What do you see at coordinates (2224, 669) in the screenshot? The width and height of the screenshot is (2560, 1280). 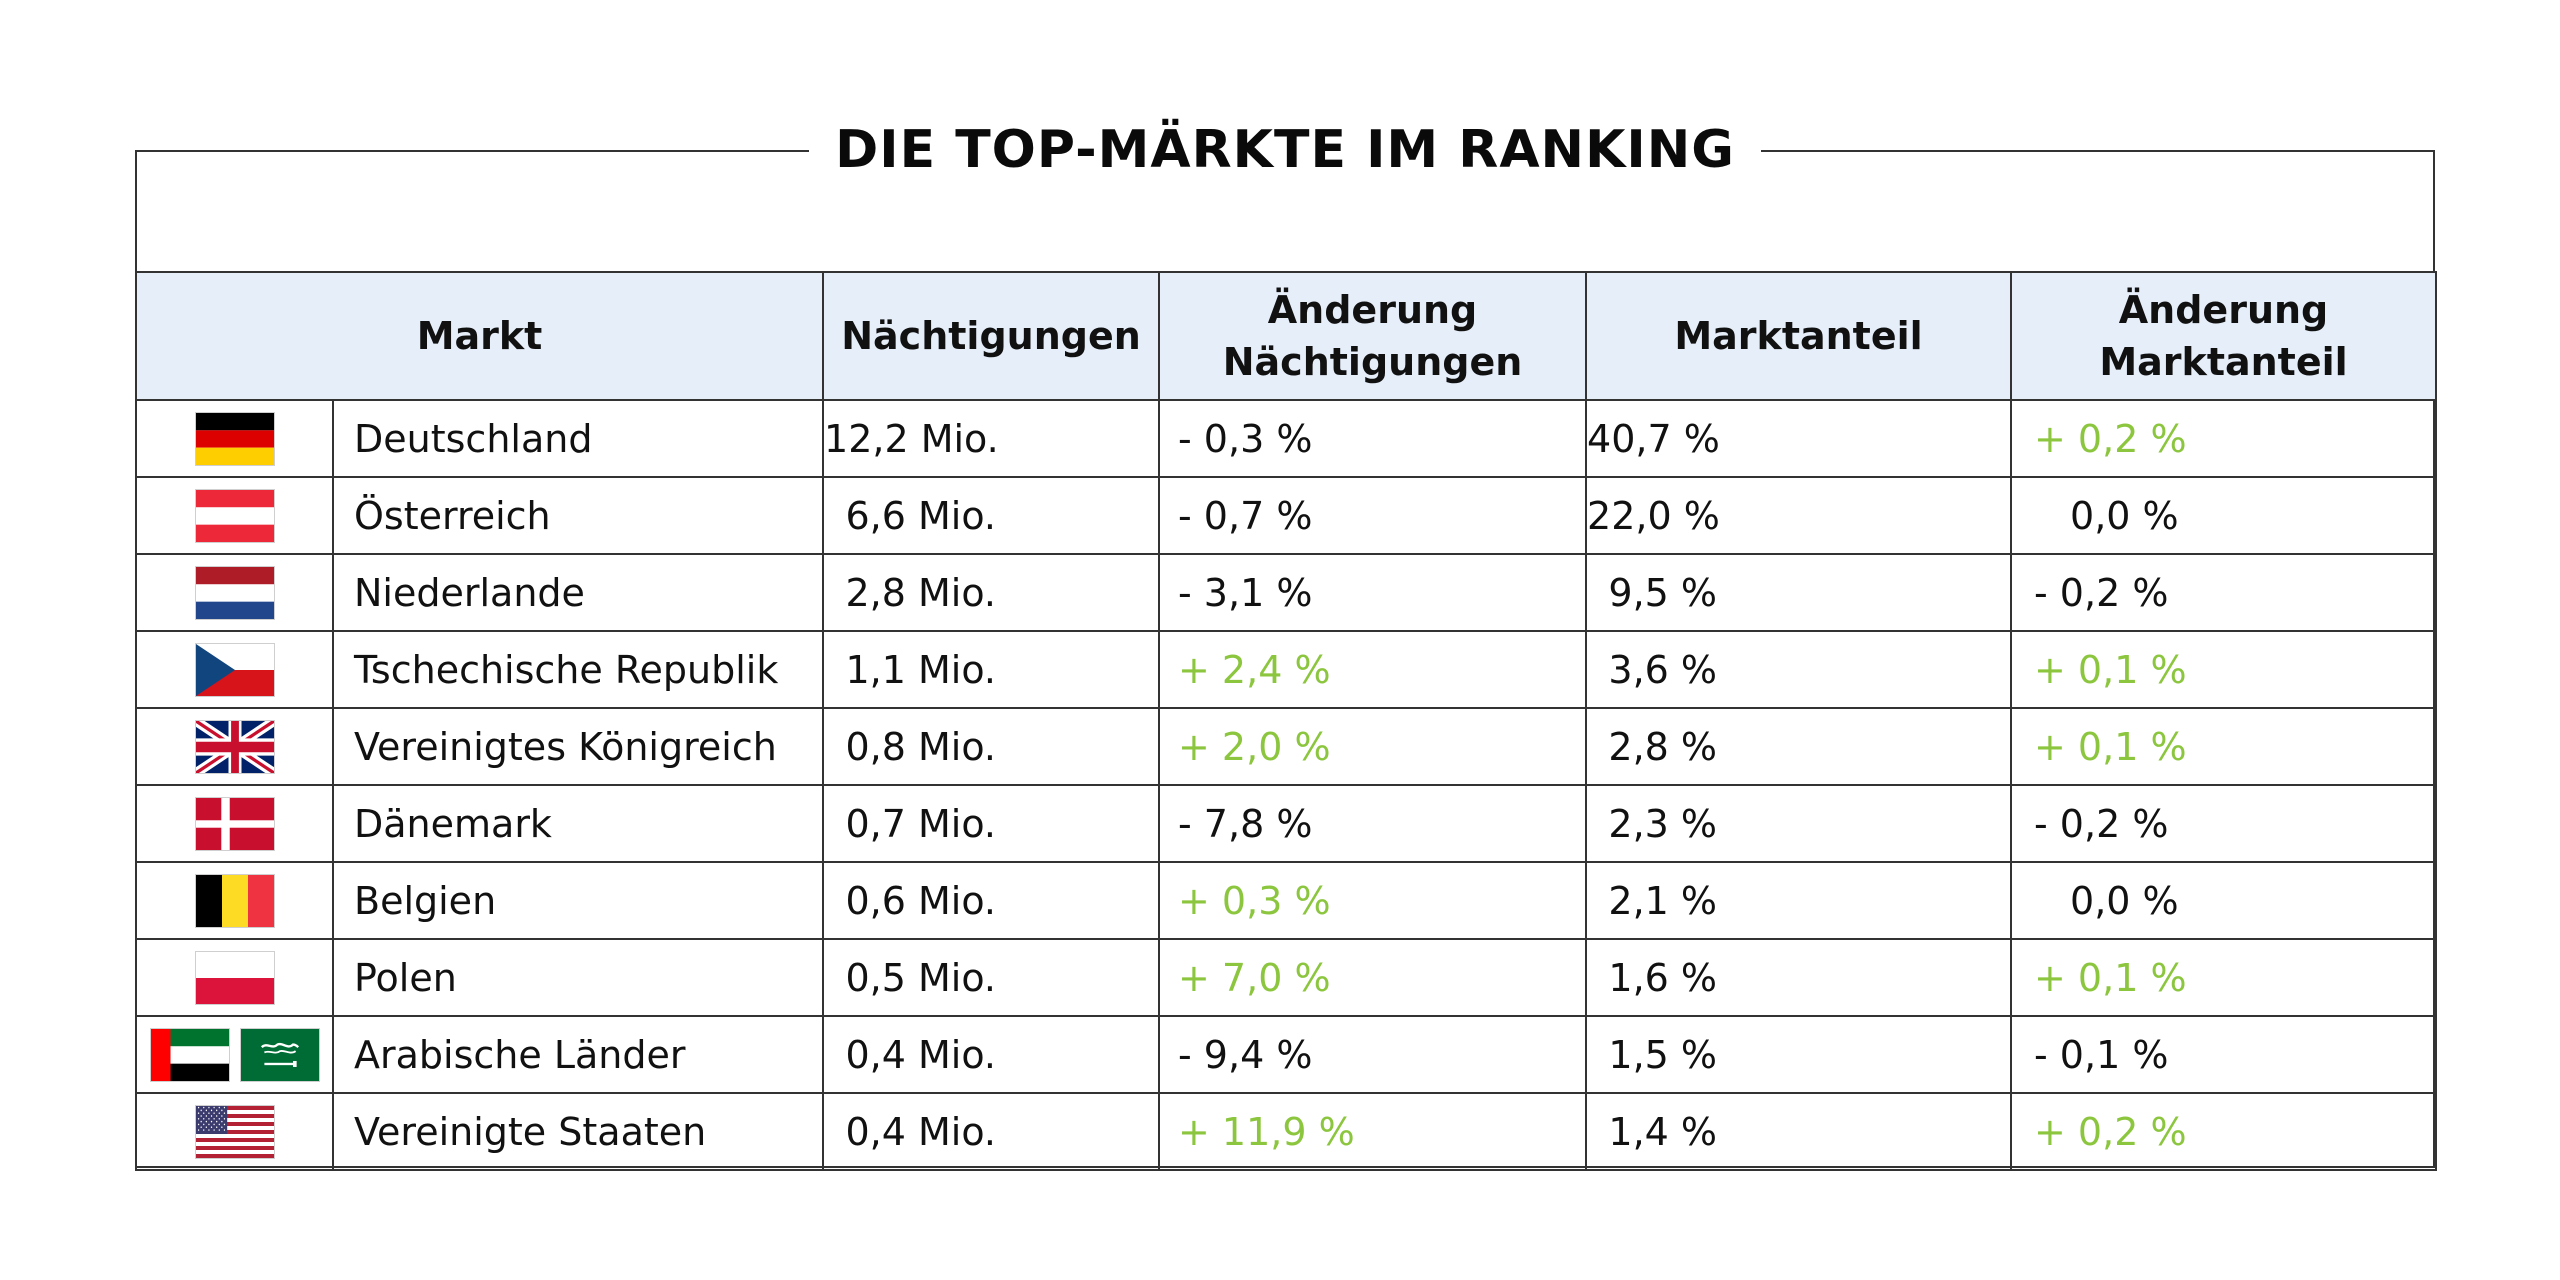 I see `aenderung-marktanteil-cell: + 0,1 %` at bounding box center [2224, 669].